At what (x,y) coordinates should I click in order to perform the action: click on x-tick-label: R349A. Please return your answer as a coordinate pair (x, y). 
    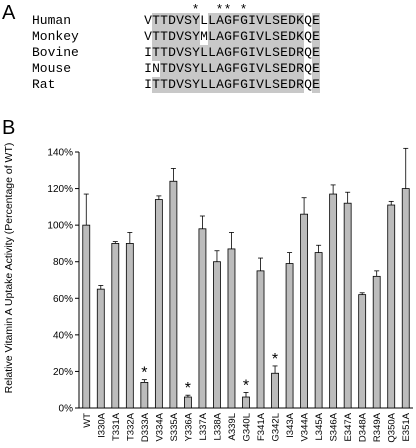
    Looking at the image, I should click on (377, 427).